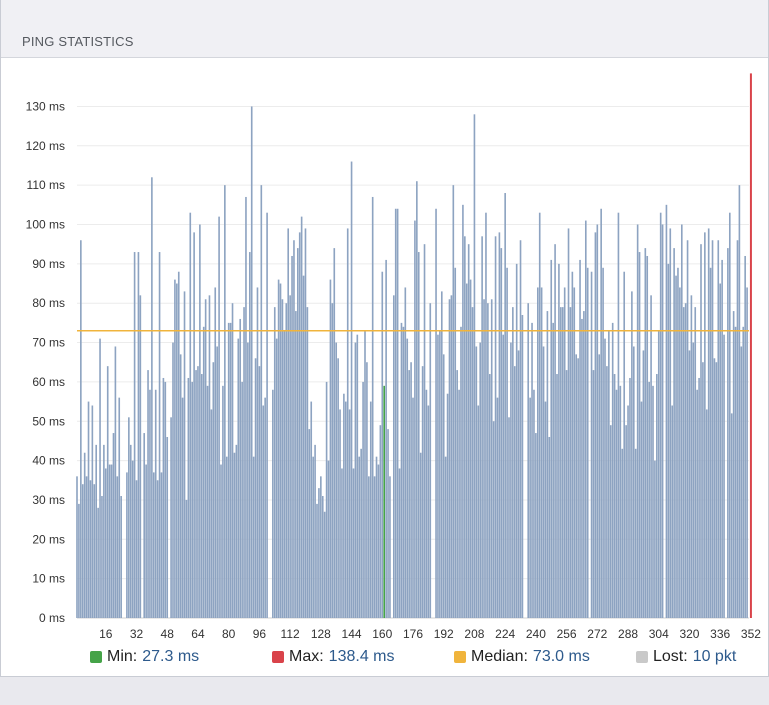 This screenshot has width=769, height=705. I want to click on x-tick-label: 96, so click(260, 634).